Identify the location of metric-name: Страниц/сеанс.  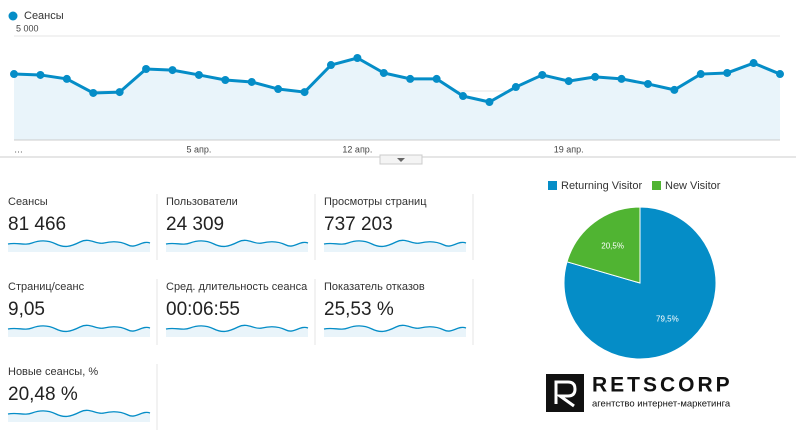
(46, 287).